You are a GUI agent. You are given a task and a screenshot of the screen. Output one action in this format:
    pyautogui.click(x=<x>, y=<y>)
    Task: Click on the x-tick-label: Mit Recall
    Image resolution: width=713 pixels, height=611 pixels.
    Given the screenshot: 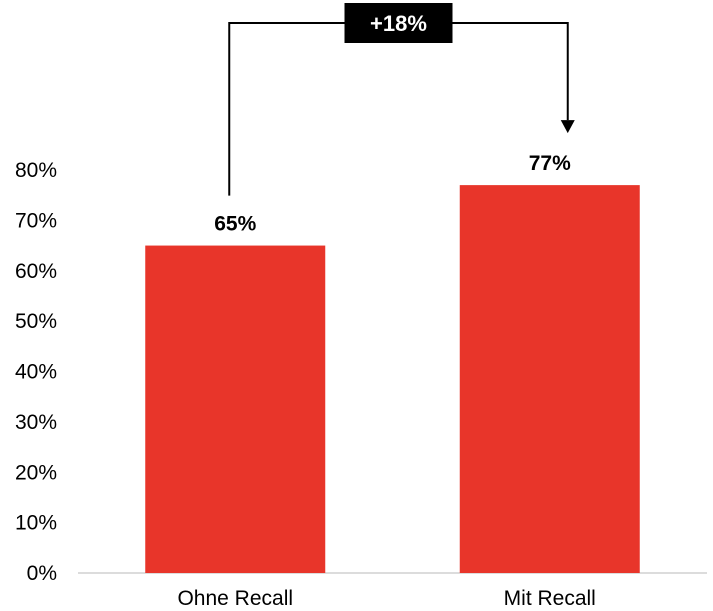 What is the action you would take?
    pyautogui.click(x=550, y=598)
    